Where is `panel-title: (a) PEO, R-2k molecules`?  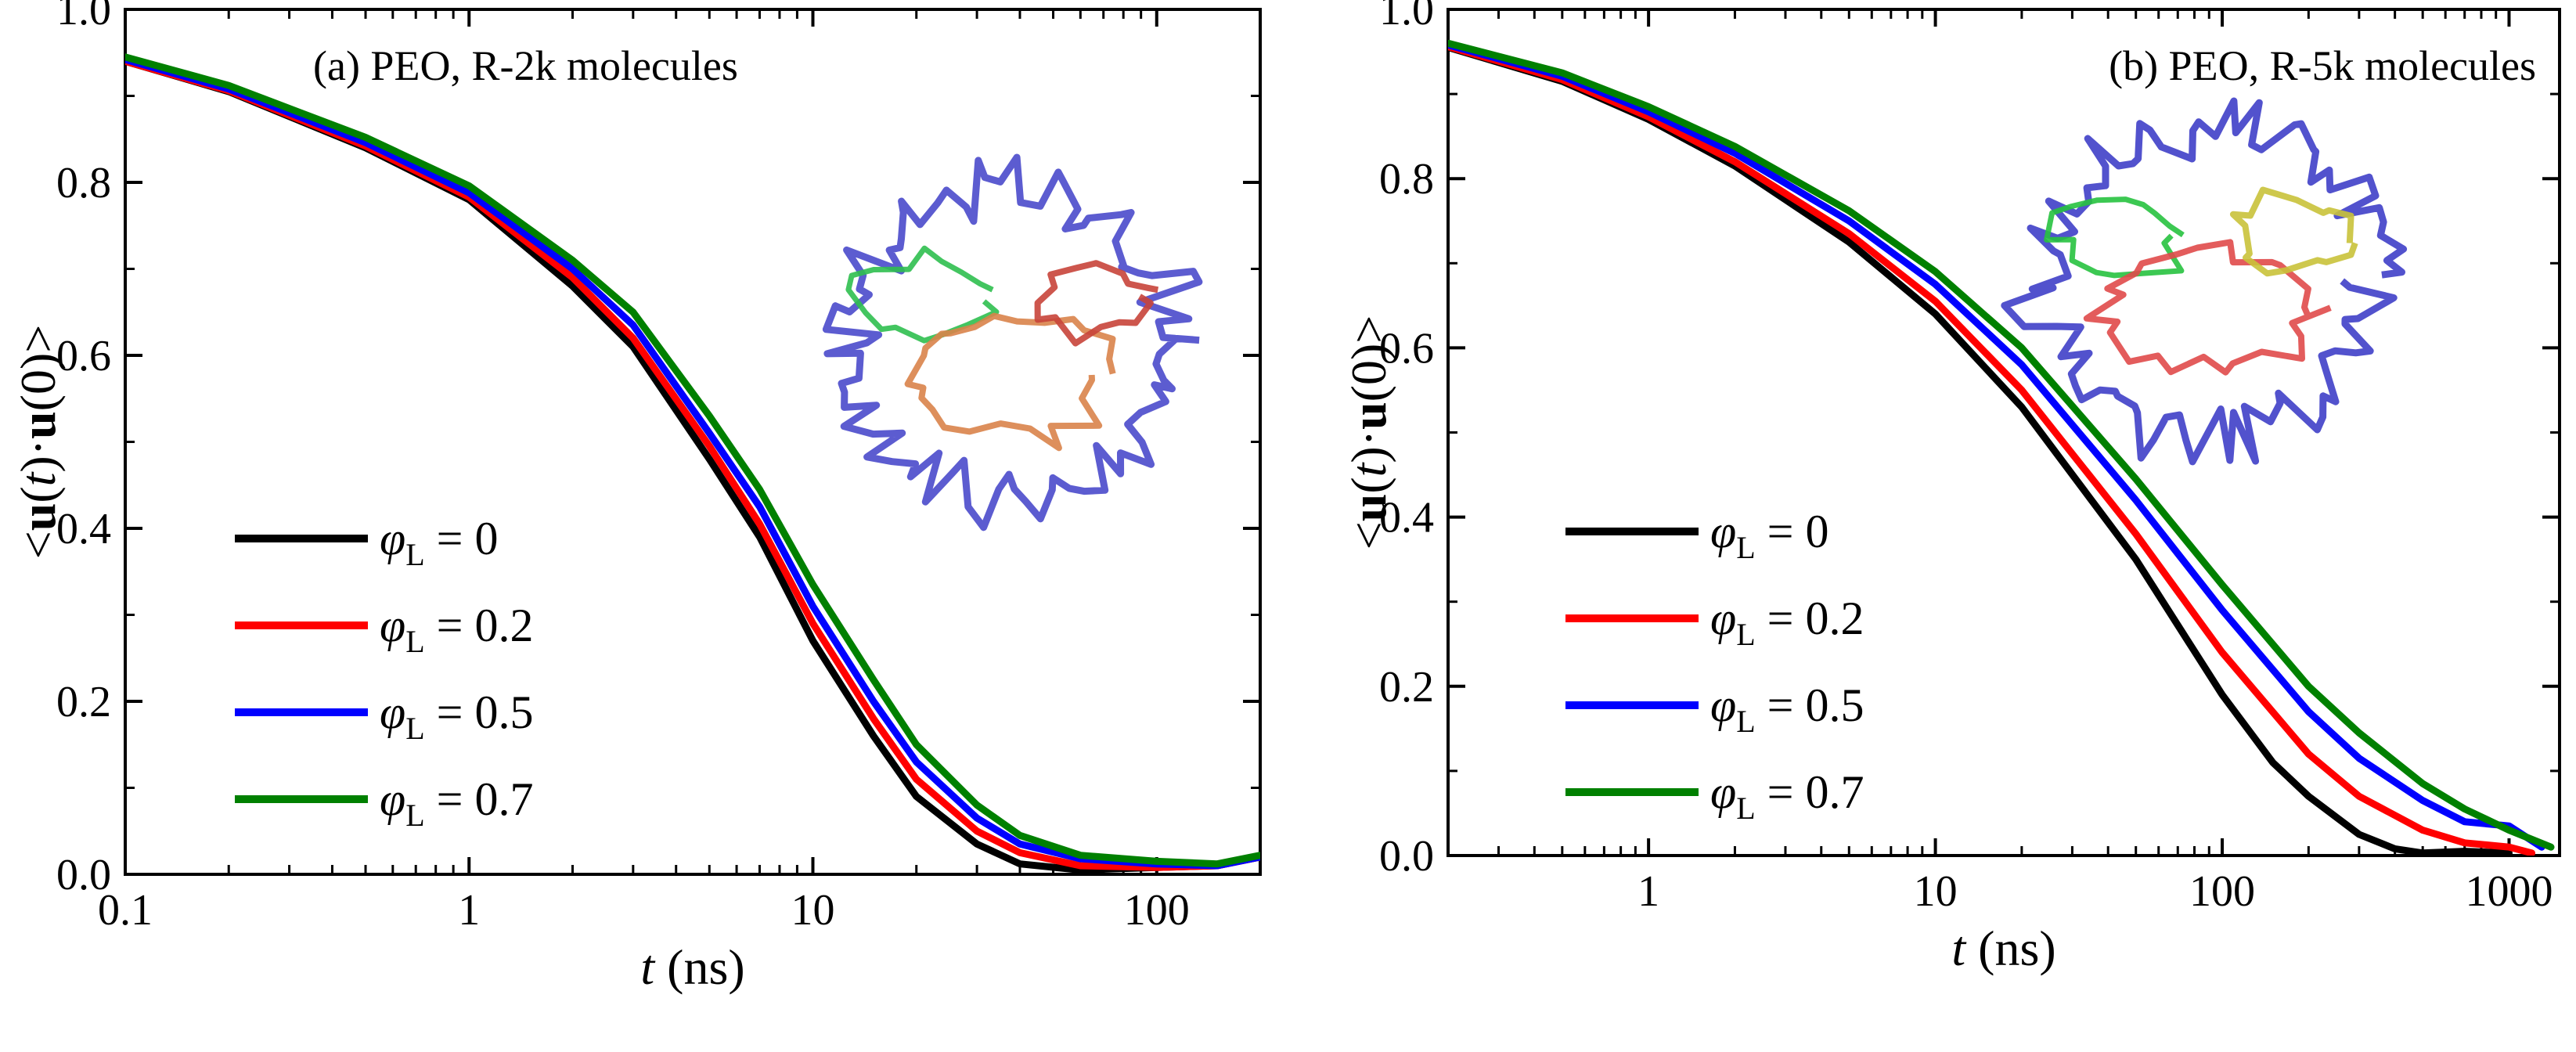 panel-title: (a) PEO, R-2k molecules is located at coordinates (525, 65).